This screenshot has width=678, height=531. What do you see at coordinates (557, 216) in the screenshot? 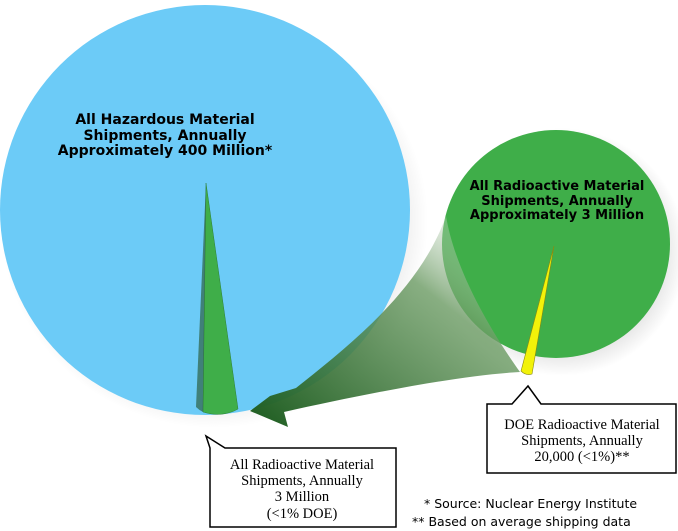
I see `radioactive-label-line3: Approximately 3 Million` at bounding box center [557, 216].